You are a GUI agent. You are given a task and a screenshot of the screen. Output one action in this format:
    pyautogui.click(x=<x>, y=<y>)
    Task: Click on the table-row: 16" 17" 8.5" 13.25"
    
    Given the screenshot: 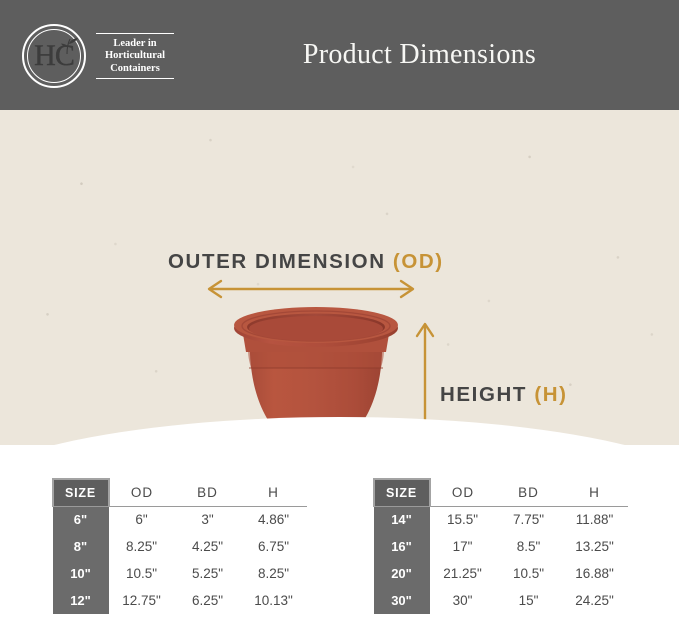 What is the action you would take?
    pyautogui.click(x=500, y=546)
    